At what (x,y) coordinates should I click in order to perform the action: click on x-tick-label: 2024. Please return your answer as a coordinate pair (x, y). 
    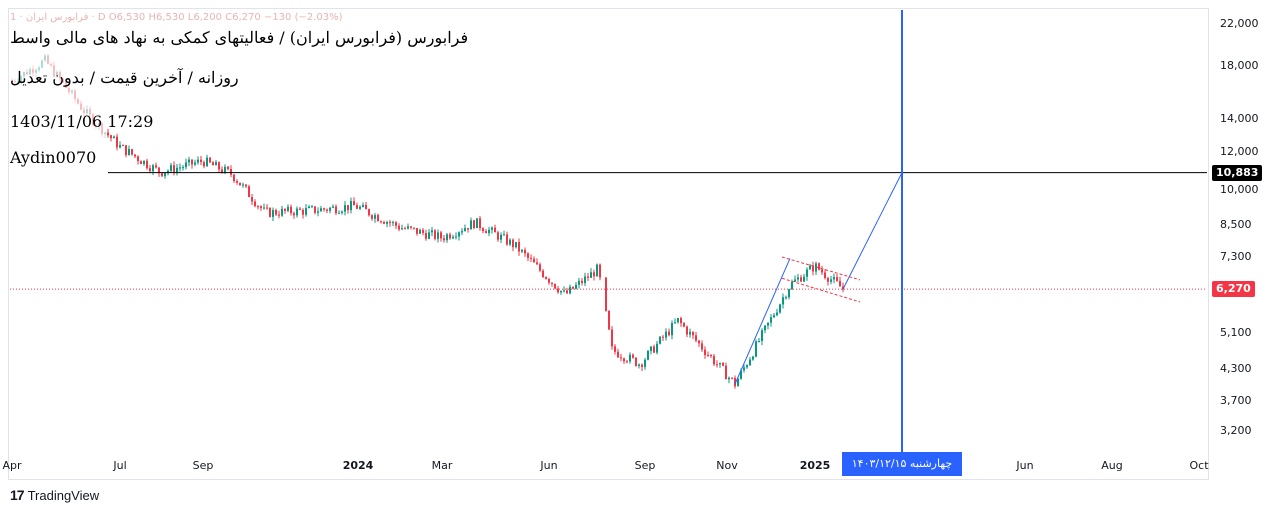
    Looking at the image, I should click on (358, 465).